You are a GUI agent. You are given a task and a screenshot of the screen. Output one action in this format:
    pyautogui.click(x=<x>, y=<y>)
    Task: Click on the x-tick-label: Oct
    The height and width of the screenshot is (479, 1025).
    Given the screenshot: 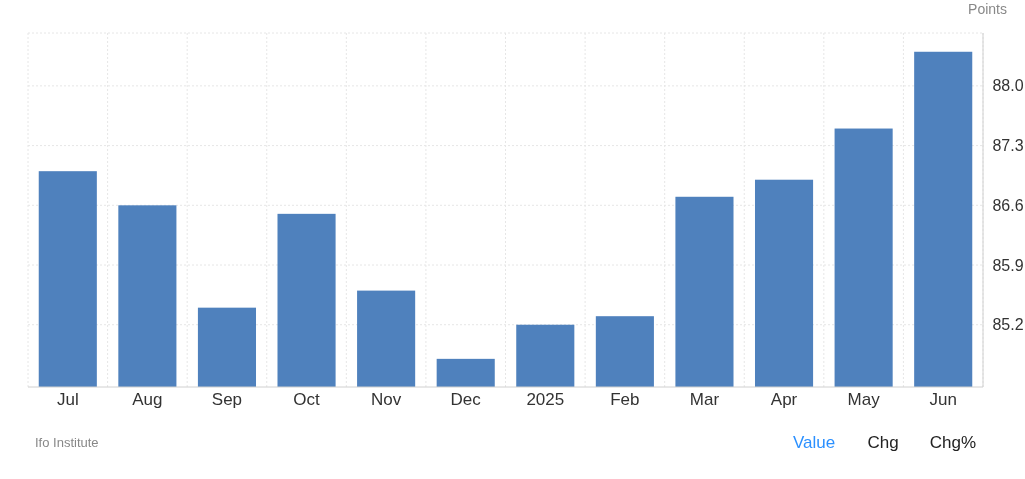 What is the action you would take?
    pyautogui.click(x=307, y=399)
    